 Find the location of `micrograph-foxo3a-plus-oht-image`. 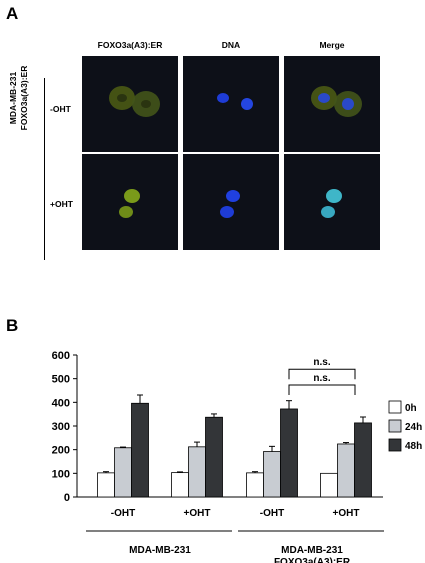

micrograph-foxo3a-plus-oht-image is located at coordinates (129, 203).